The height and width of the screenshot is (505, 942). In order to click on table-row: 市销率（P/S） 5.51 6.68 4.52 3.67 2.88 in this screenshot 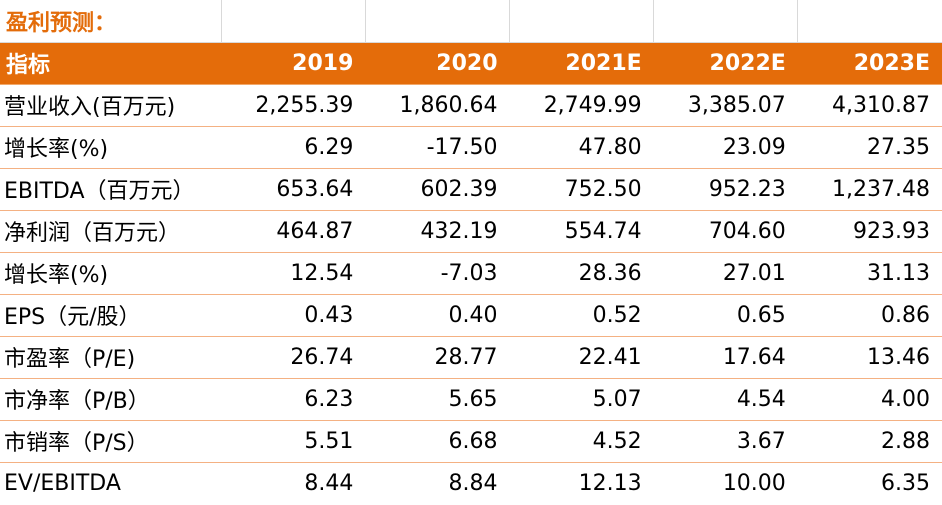, I will do `click(471, 441)`.